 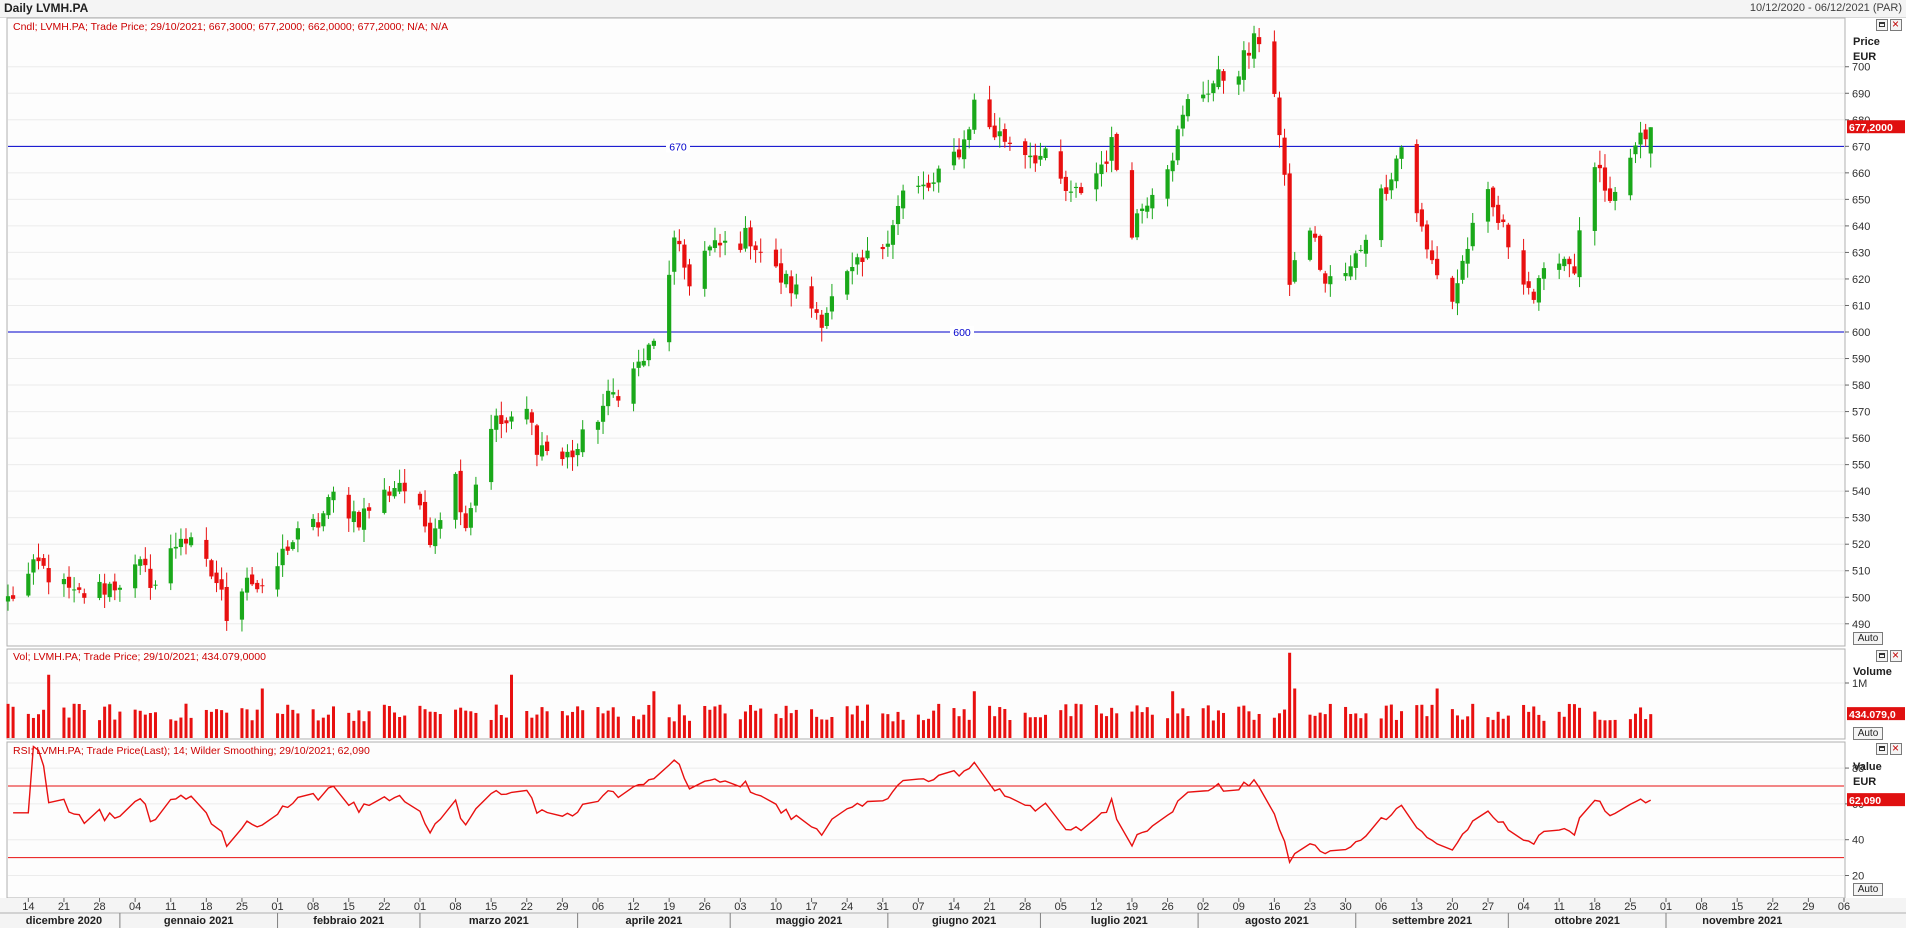 What do you see at coordinates (1876, 800) in the screenshot?
I see `rsi-last-label: 62,090` at bounding box center [1876, 800].